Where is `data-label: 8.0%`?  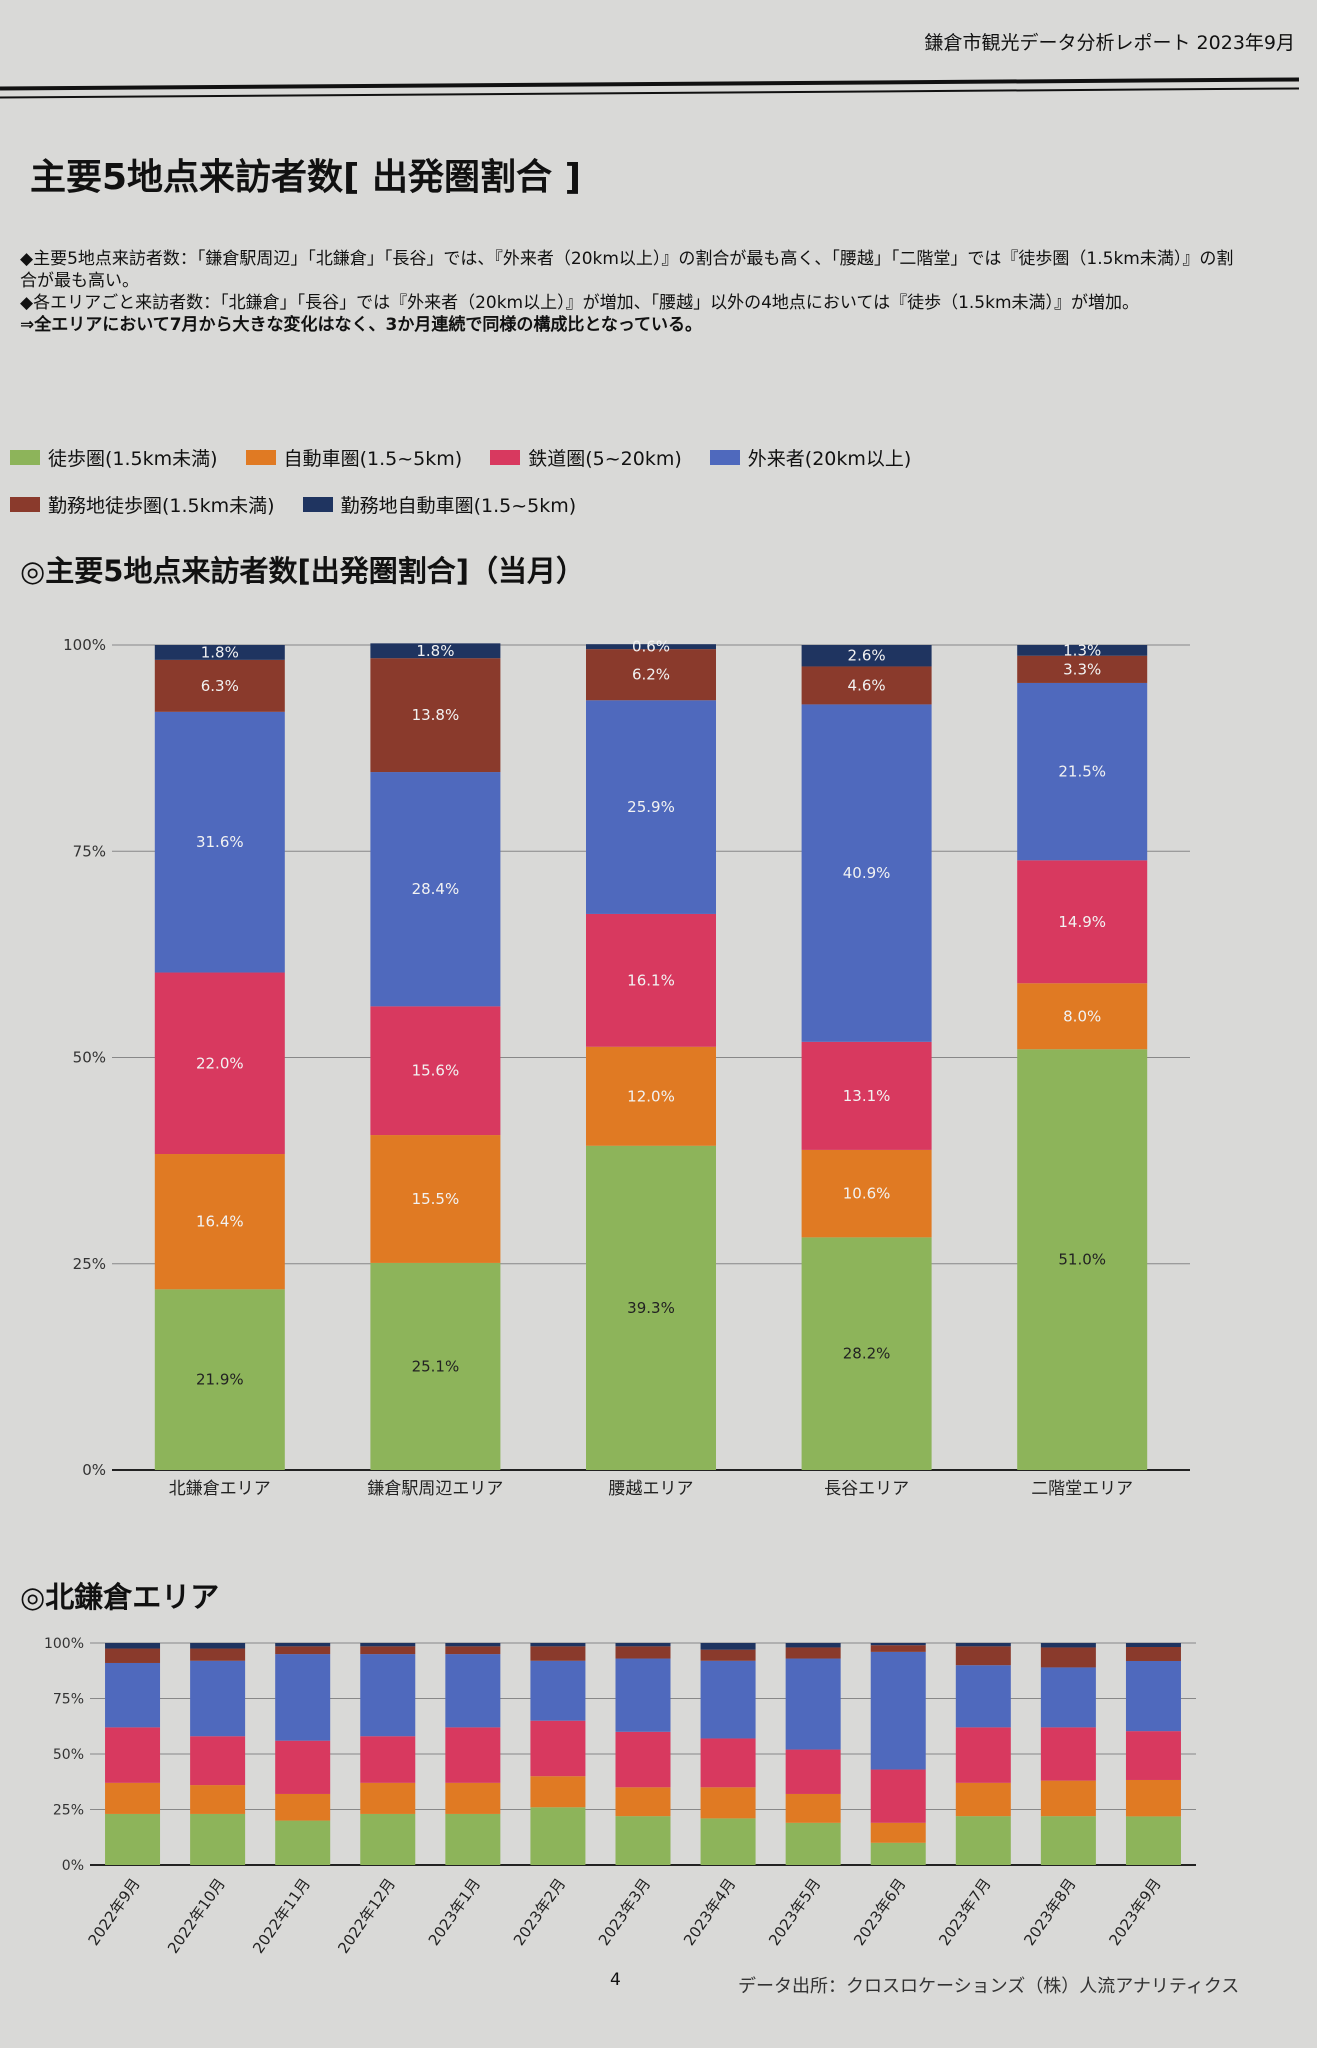
data-label: 8.0% is located at coordinates (1082, 1016).